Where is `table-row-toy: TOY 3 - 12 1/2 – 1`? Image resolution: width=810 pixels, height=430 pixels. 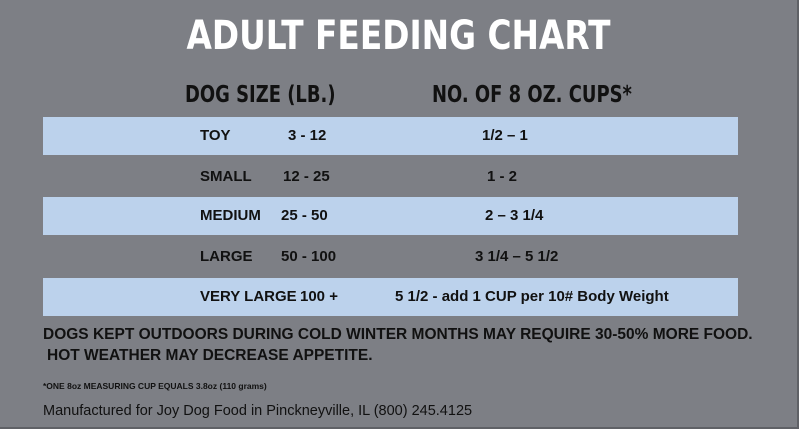 table-row-toy: TOY 3 - 12 1/2 – 1 is located at coordinates (390, 136).